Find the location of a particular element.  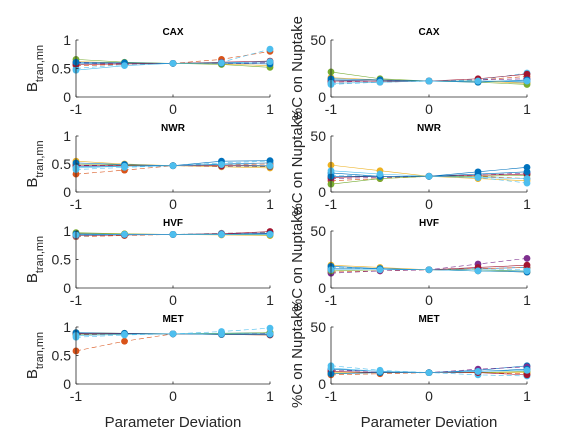

chart-panel-hvf-btran: -1 0 100.51 HVFBtran,mn is located at coordinates (149, 263).